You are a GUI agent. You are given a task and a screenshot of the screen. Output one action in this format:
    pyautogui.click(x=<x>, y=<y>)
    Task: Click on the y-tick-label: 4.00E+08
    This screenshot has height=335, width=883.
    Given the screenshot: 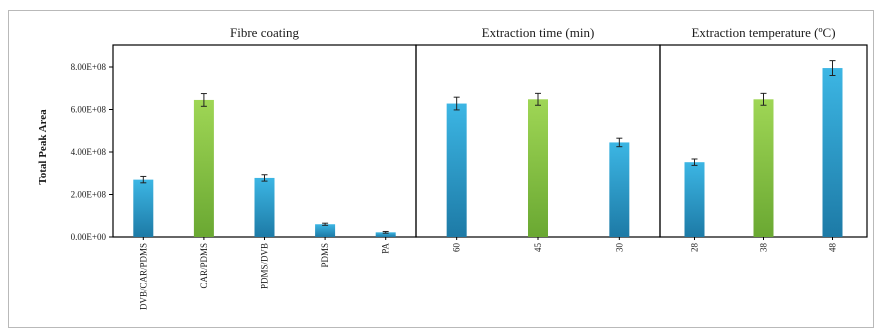 What is the action you would take?
    pyautogui.click(x=89, y=152)
    